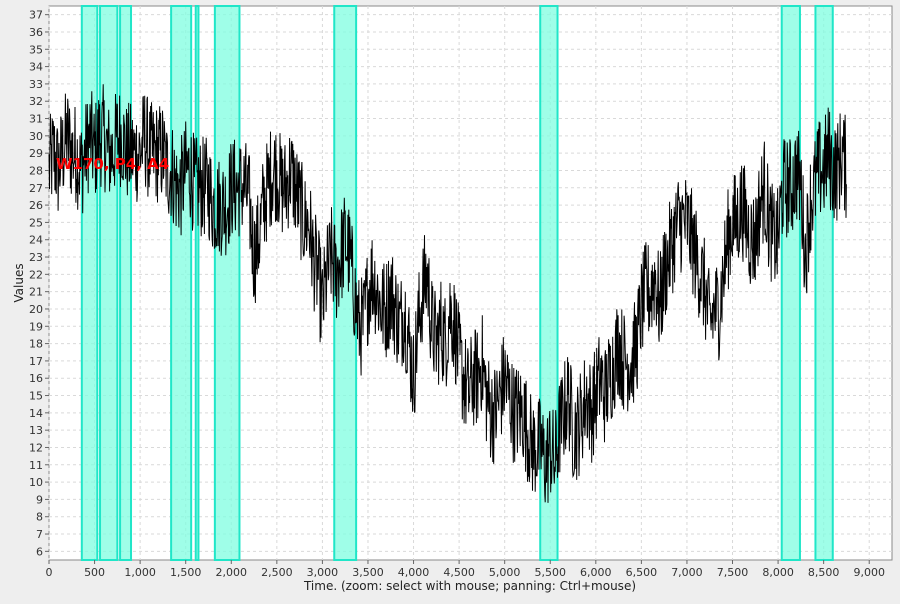  Describe the element at coordinates (36, 309) in the screenshot. I see `y-tick-label: 20` at that location.